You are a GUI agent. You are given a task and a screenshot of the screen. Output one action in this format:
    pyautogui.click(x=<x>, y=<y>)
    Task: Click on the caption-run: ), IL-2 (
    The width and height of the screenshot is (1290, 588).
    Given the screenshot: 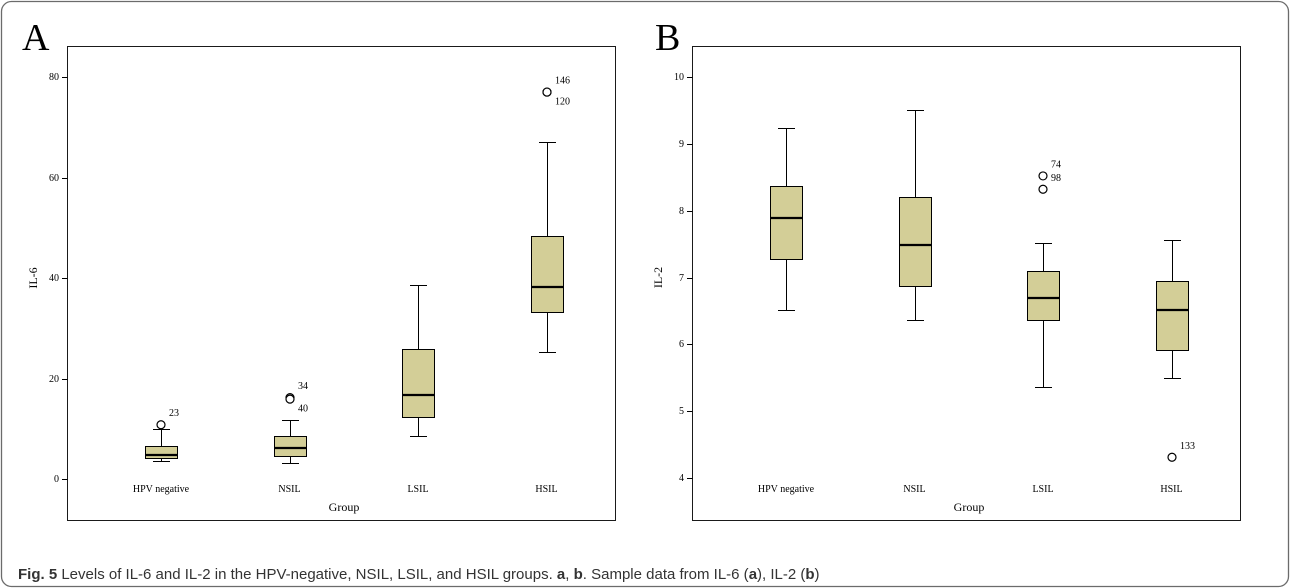 What is the action you would take?
    pyautogui.click(x=781, y=574)
    